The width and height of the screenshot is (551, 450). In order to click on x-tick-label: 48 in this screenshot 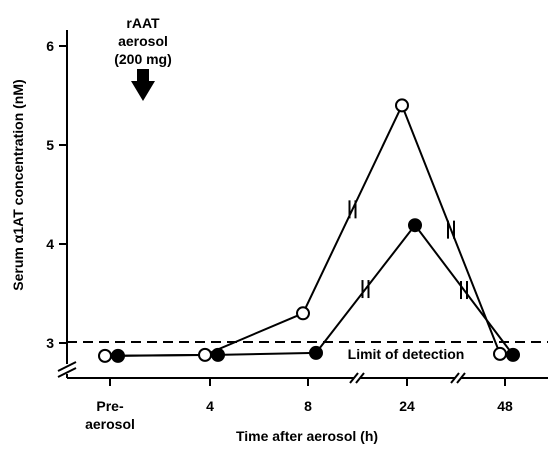, I will do `click(505, 406)`.